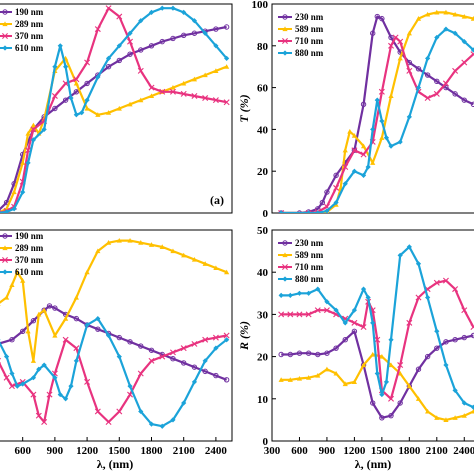 This screenshot has width=474, height=474. What do you see at coordinates (327, 451) in the screenshot?
I see `x-tick-label: 900` at bounding box center [327, 451].